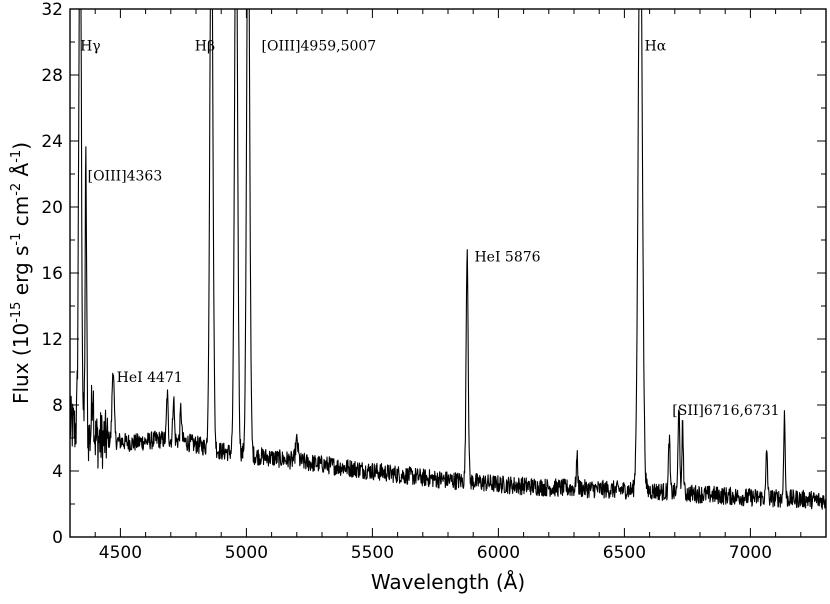 This screenshot has height=604, width=830. What do you see at coordinates (507, 257) in the screenshot?
I see `line-annotation: HeI 5876` at bounding box center [507, 257].